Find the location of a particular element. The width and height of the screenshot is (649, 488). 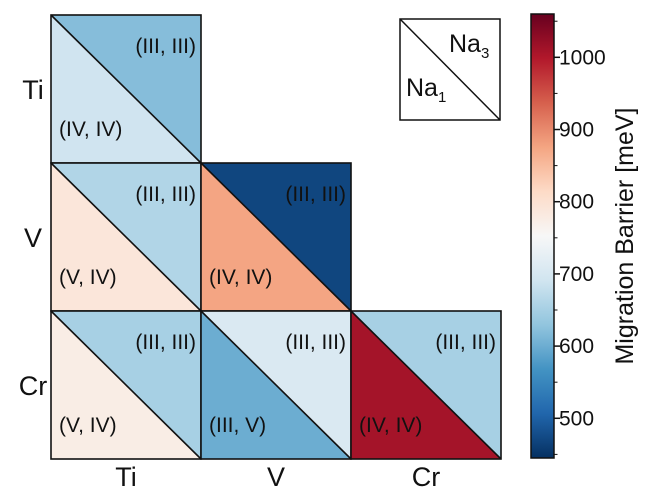

cell-cr-cr-lower-label: (IV, IV) is located at coordinates (390, 425).